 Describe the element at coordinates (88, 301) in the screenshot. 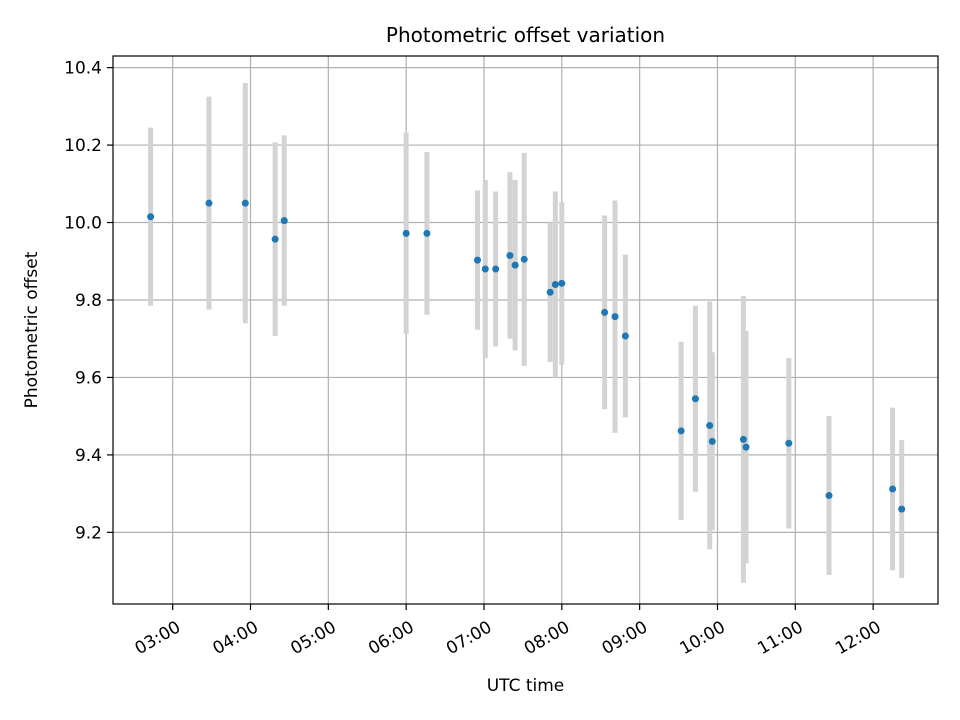

I see `y-tick-label: 9.8` at that location.